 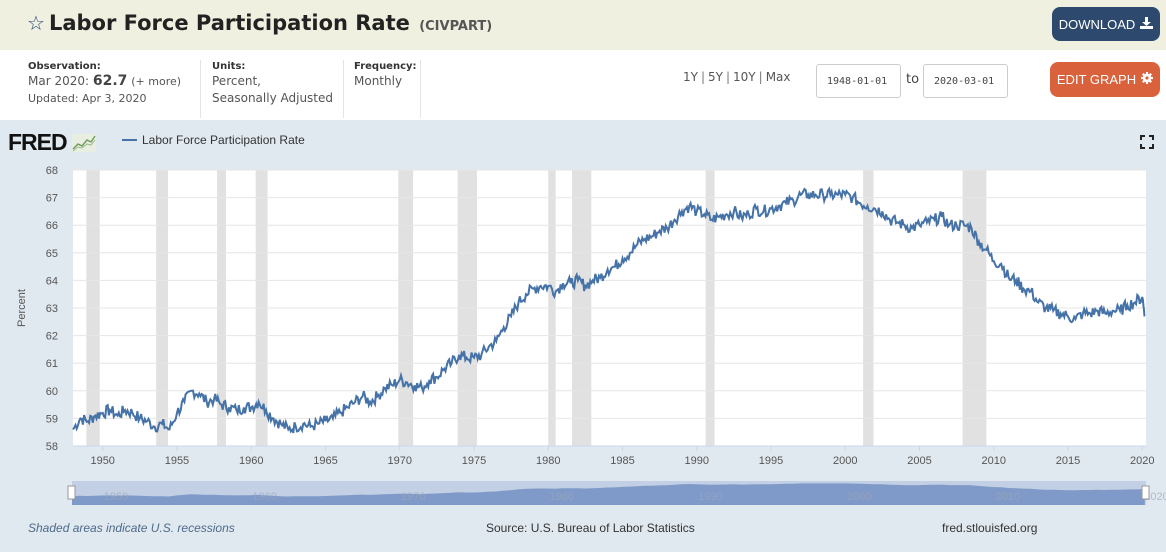 What do you see at coordinates (110, 81) in the screenshot?
I see `observation-value: 62.7` at bounding box center [110, 81].